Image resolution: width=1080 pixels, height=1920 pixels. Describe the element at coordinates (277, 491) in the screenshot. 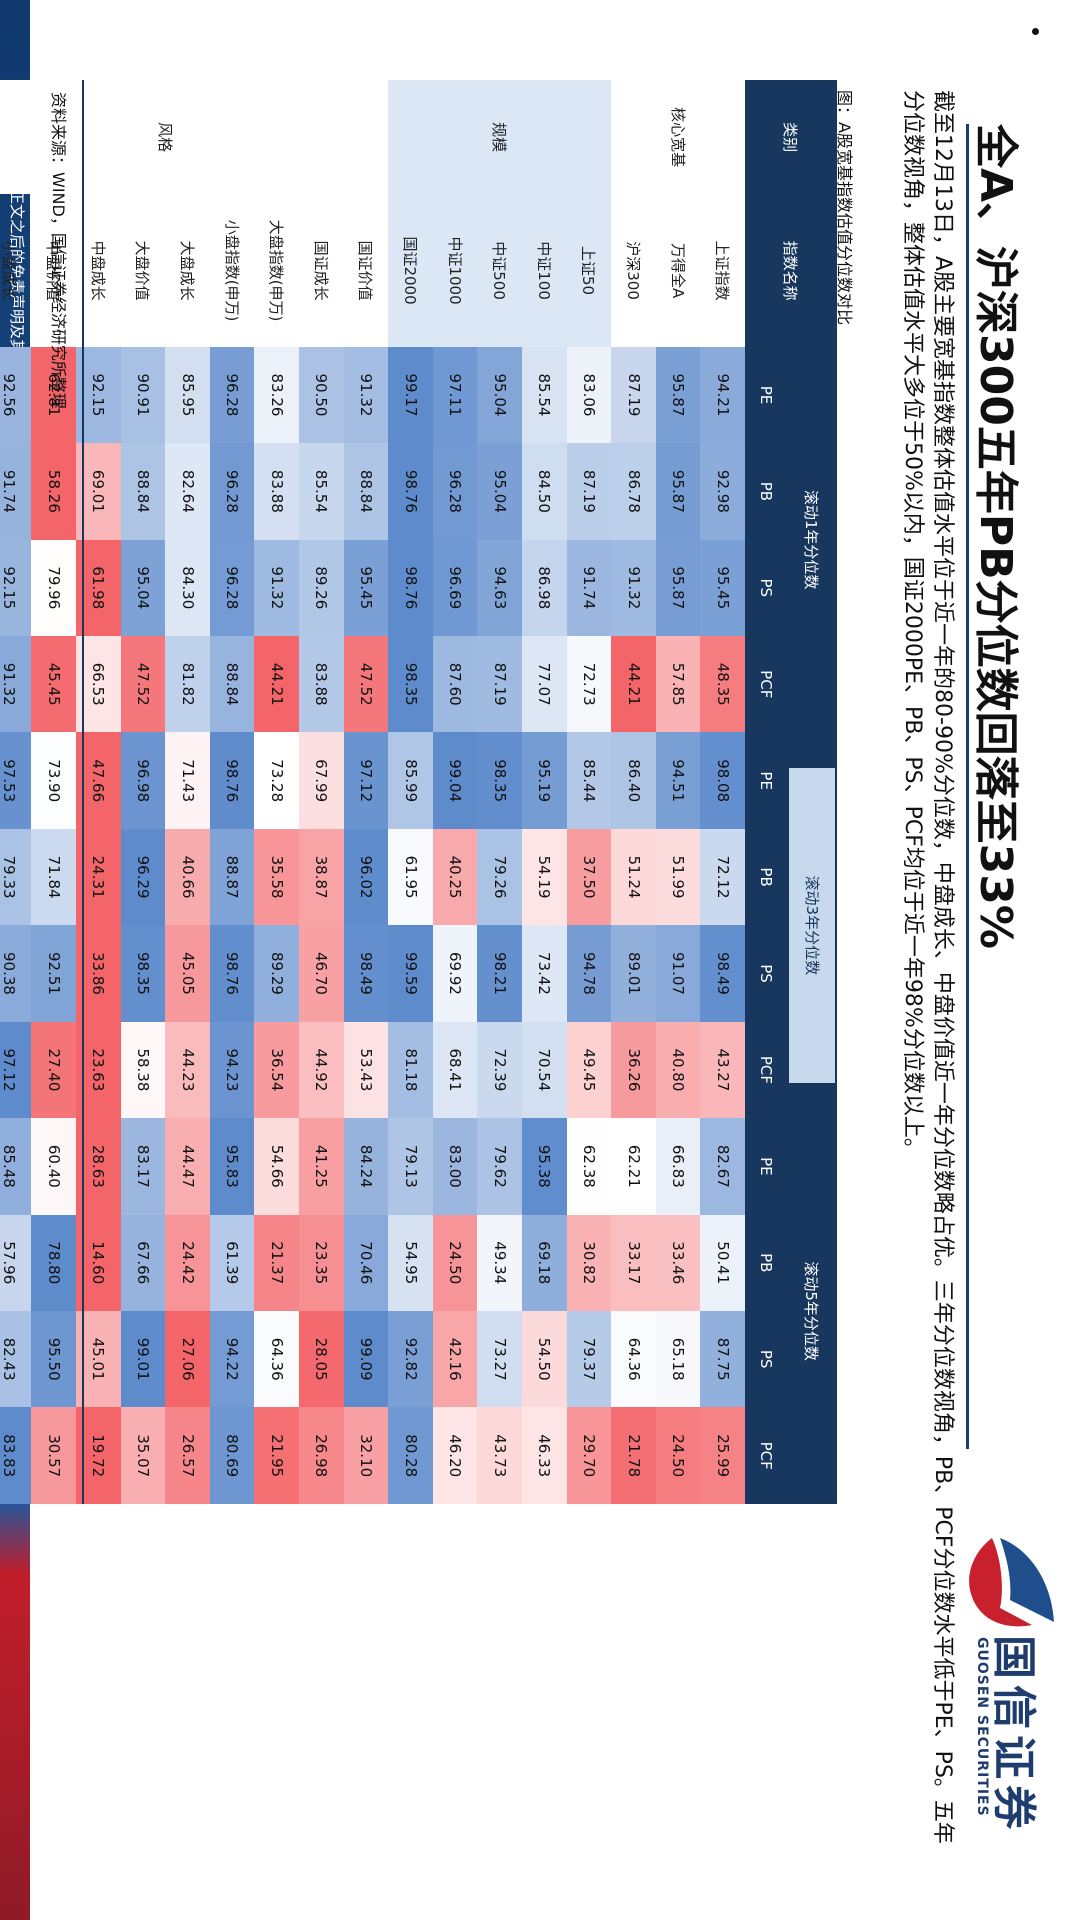

I see `value-cell: 83.88` at that location.